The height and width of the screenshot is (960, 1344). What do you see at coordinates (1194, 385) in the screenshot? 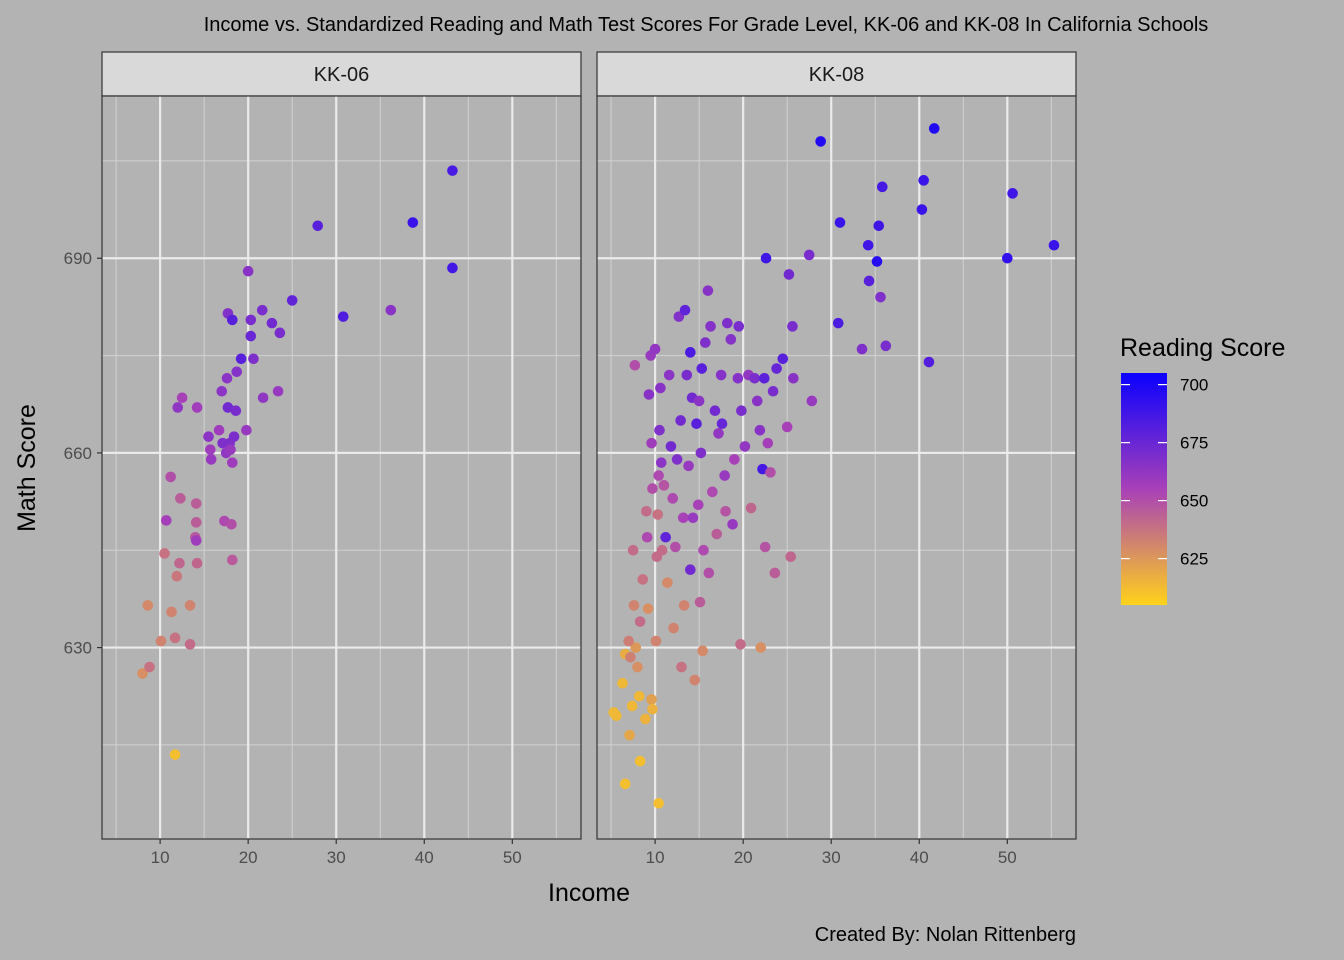
I see `legend-tick-label: 700` at bounding box center [1194, 385].